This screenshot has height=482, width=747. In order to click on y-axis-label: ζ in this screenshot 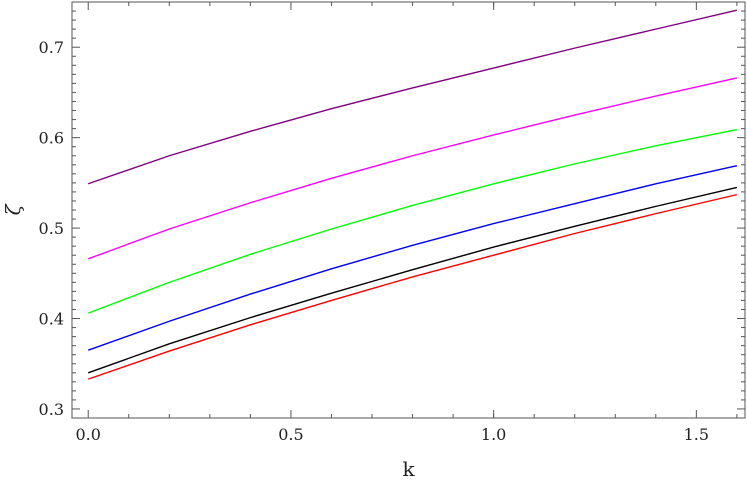, I will do `click(13, 209)`.